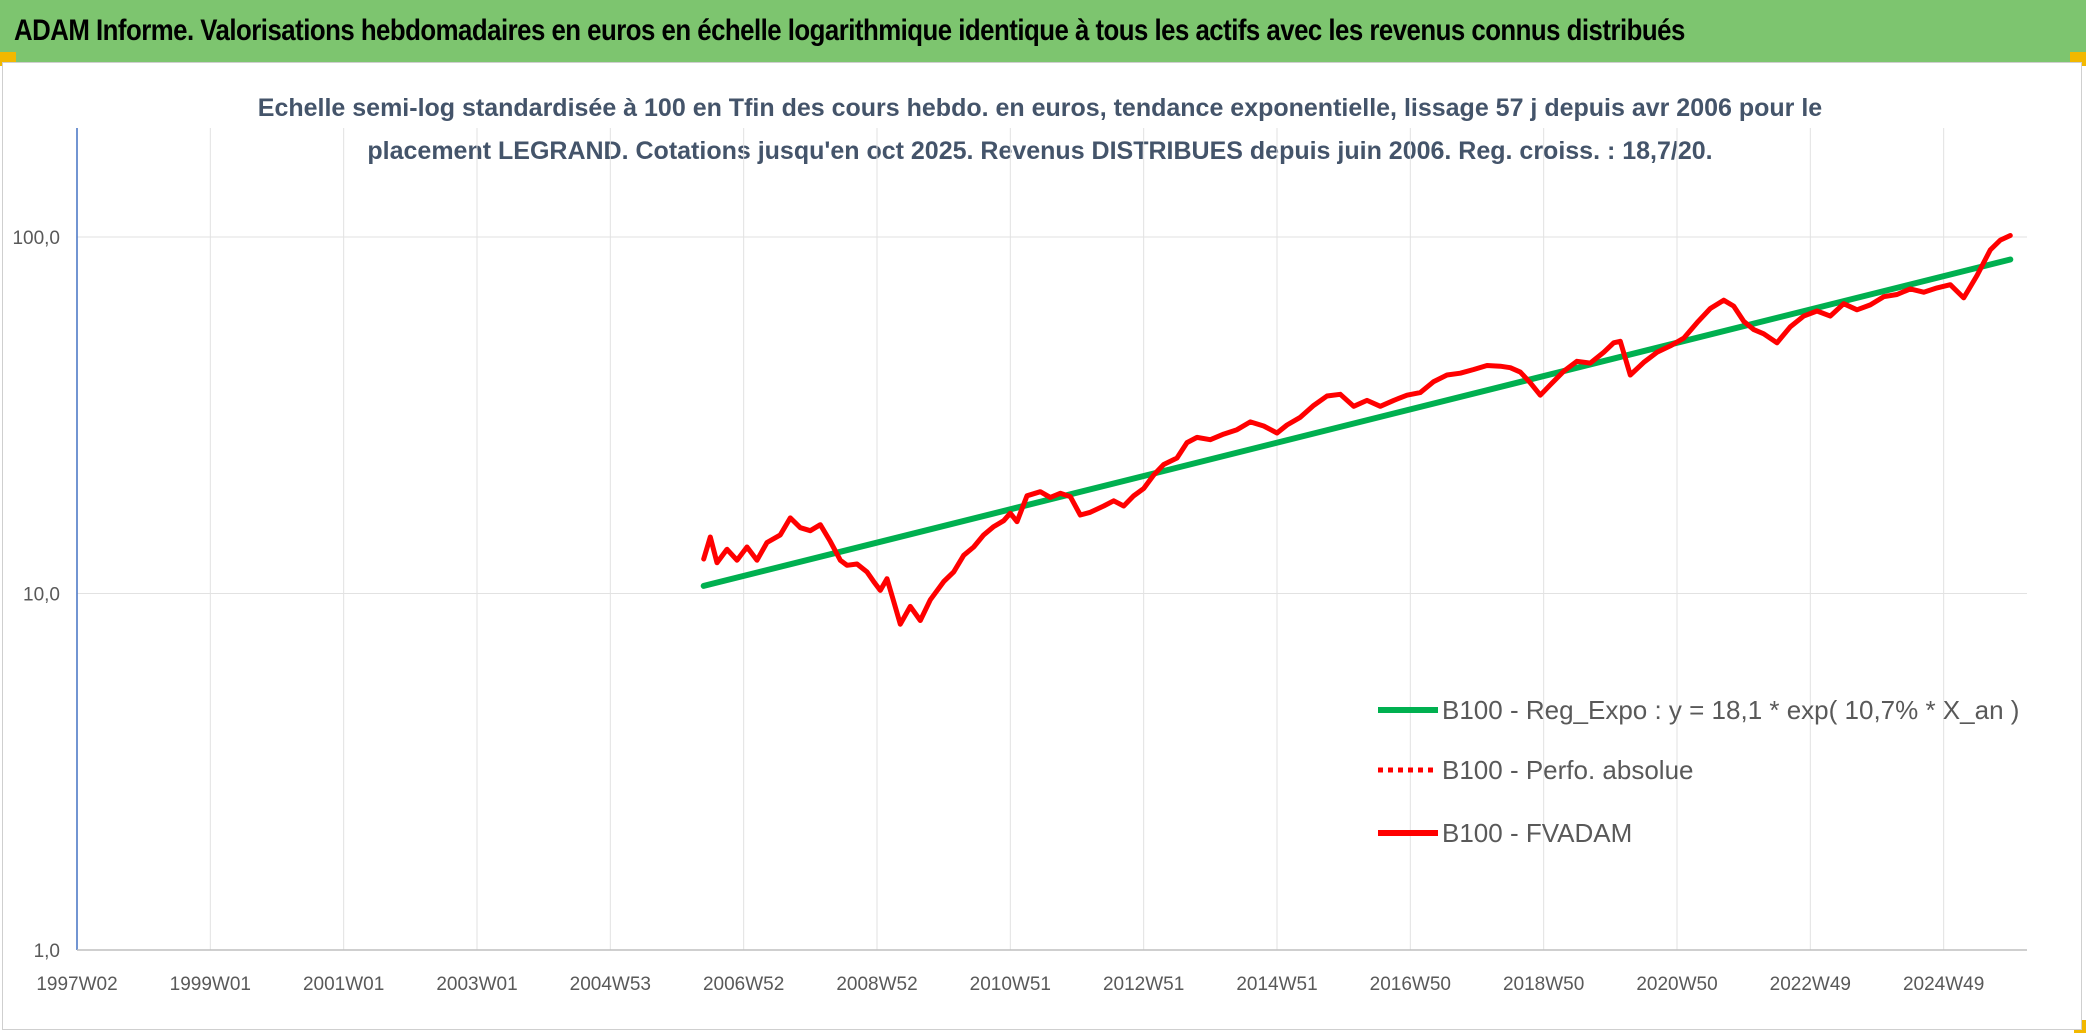 Image resolution: width=2086 pixels, height=1033 pixels. I want to click on y-tick-label-2: 100,0, so click(36, 238).